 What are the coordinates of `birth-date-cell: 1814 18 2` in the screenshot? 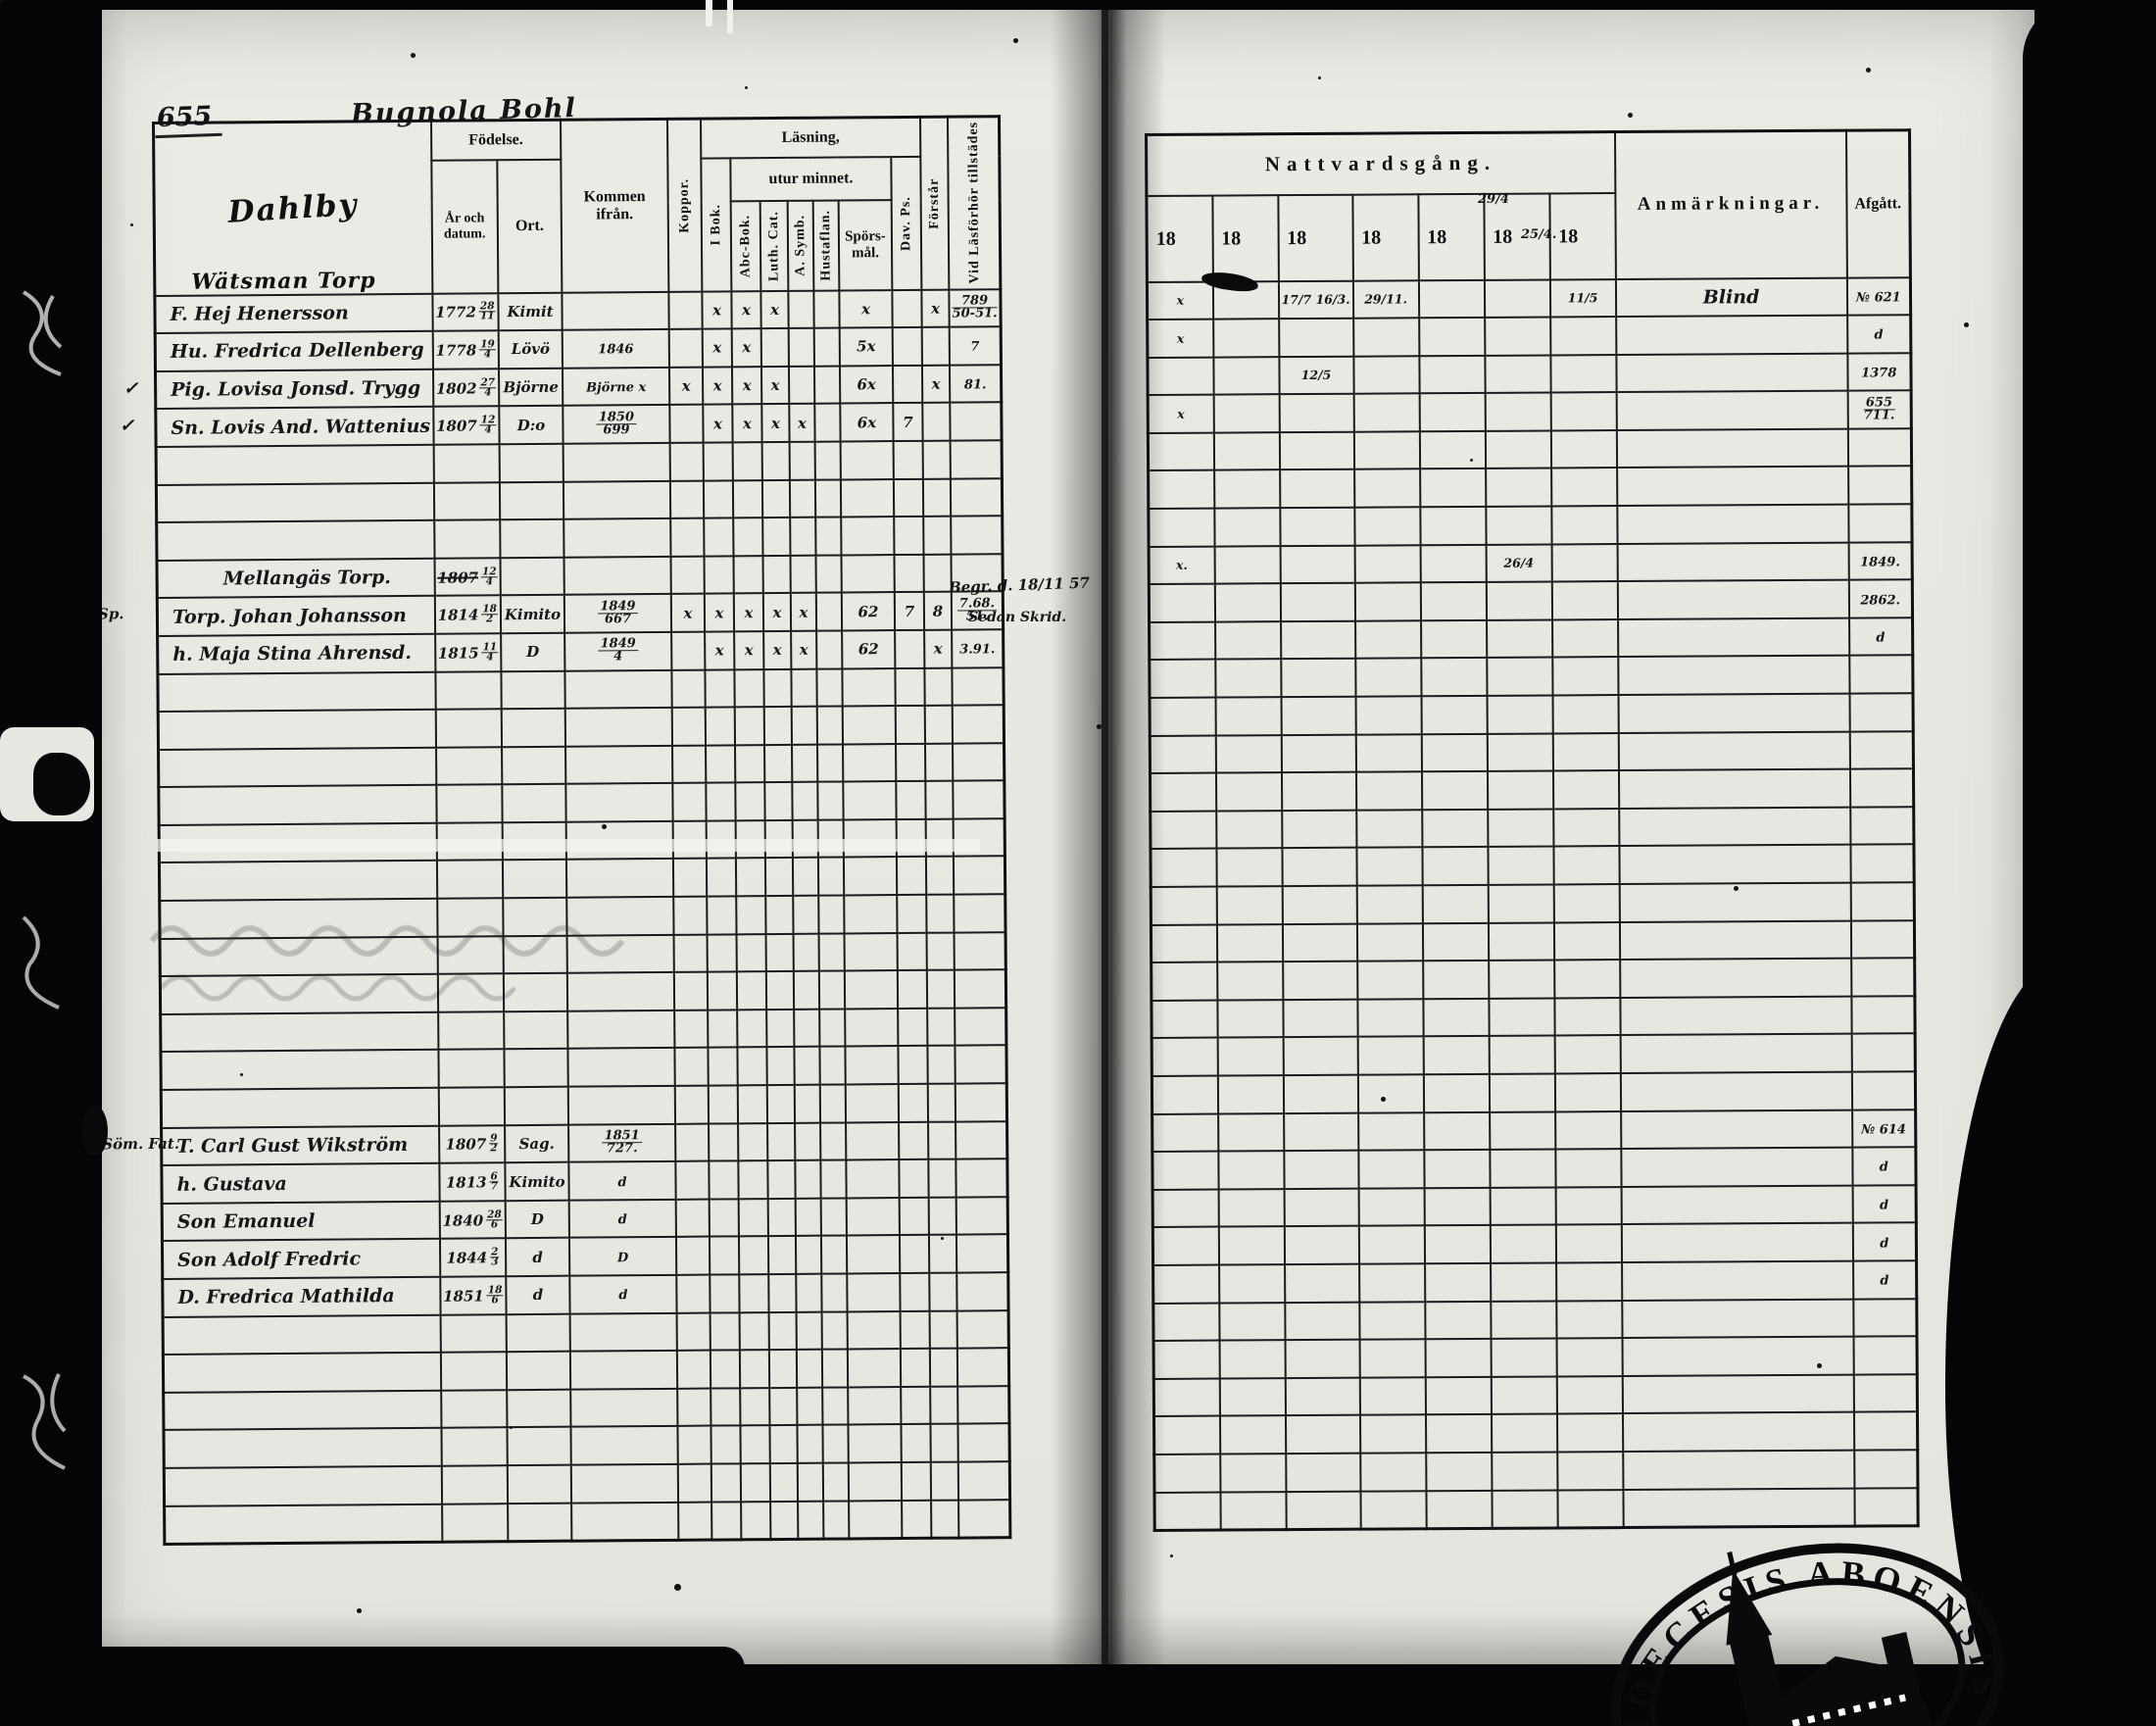 It's located at (468, 615).